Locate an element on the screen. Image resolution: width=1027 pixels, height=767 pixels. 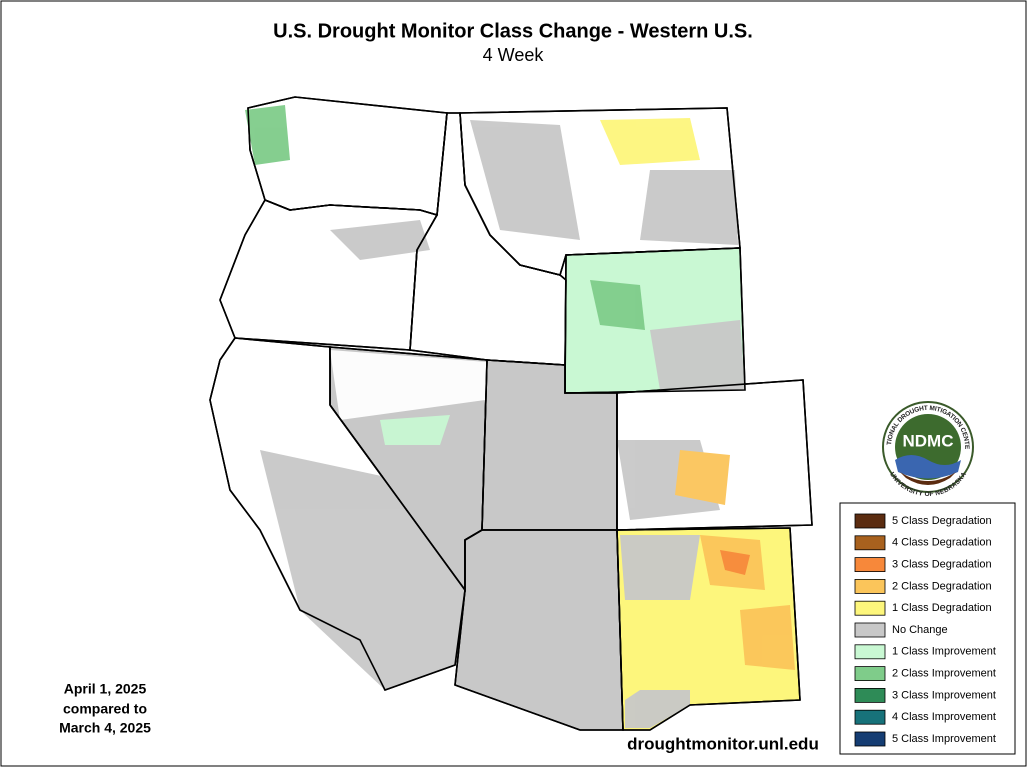
date-line: compared to is located at coordinates (105, 709).